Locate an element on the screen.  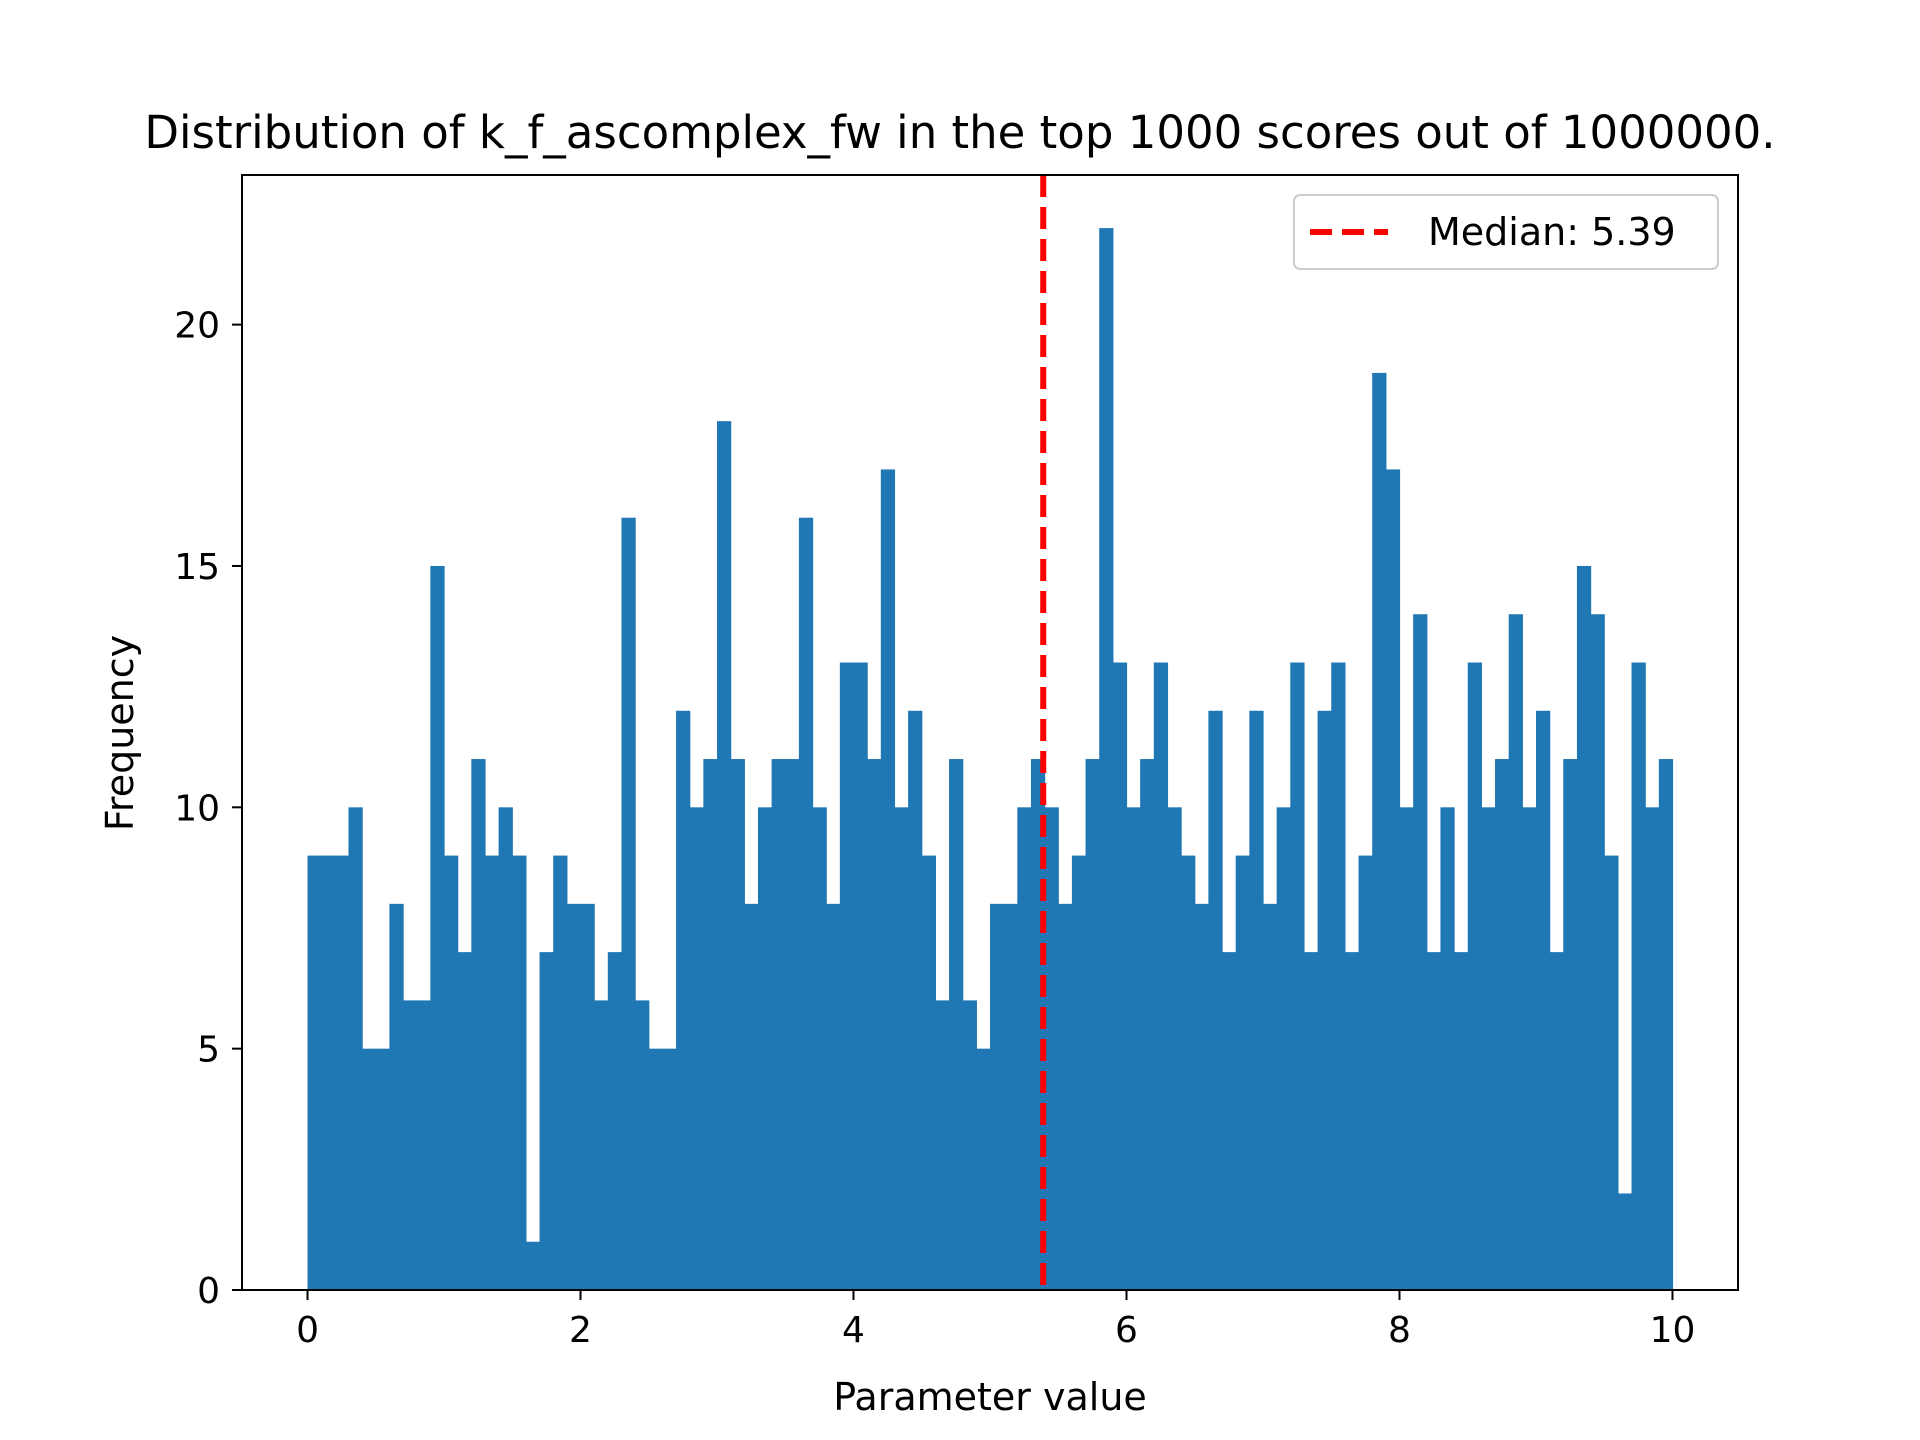
legend: Median: 5.39 is located at coordinates (1506, 232).